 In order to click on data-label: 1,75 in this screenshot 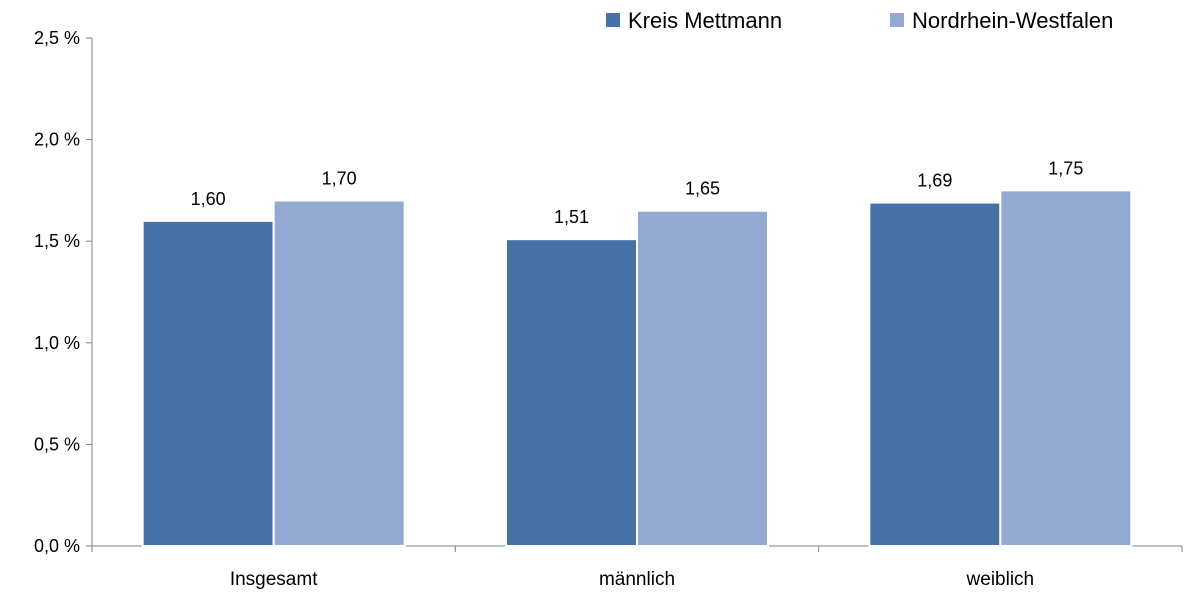, I will do `click(1065, 168)`.